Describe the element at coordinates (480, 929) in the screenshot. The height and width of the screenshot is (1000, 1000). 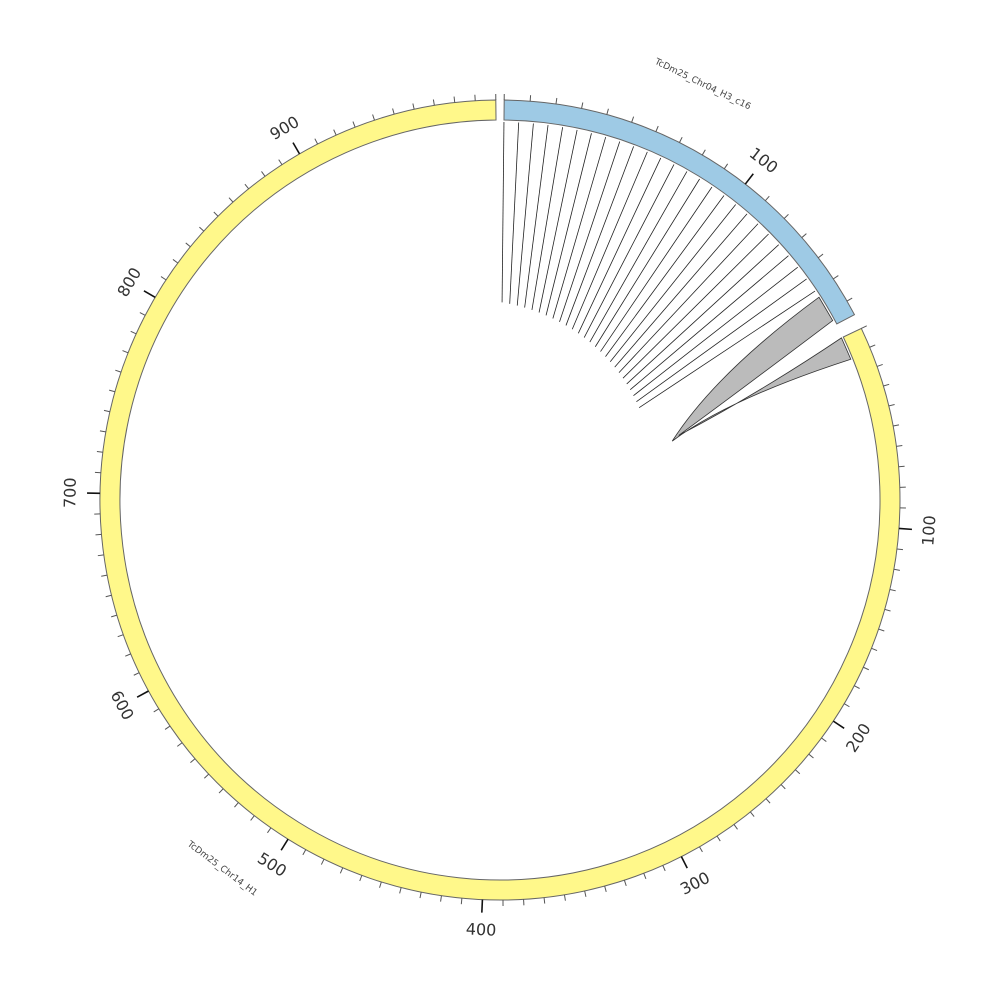
I see `major-tick-label: 400` at that location.